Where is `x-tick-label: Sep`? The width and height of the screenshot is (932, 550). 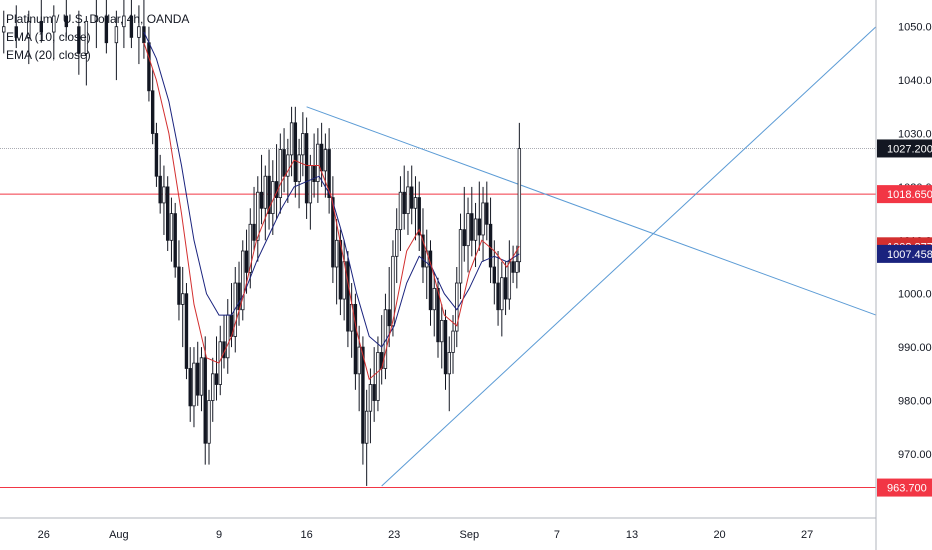 x-tick-label: Sep is located at coordinates (469, 535).